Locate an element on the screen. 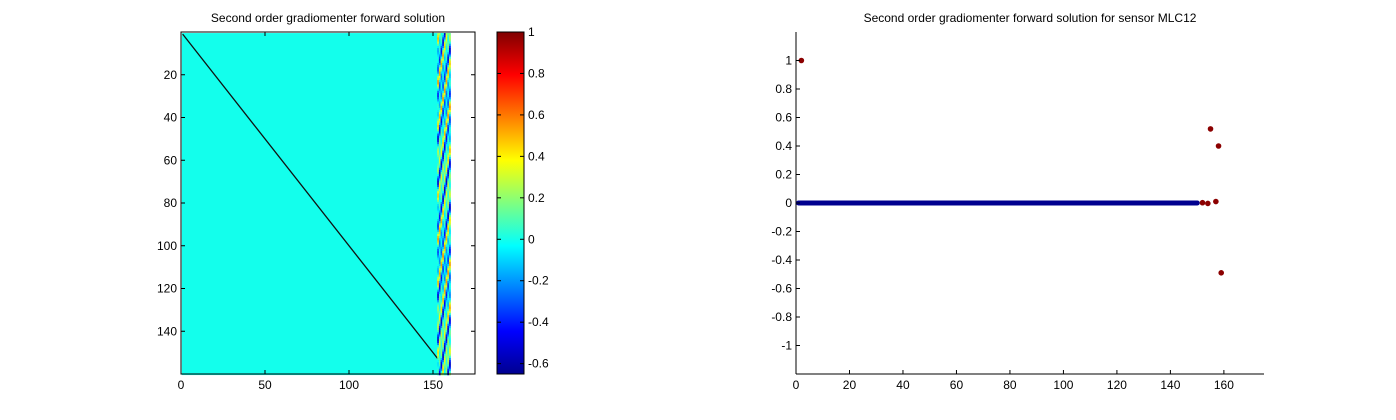 This screenshot has width=1396, height=420. colorbar-ticks: 1 0.8 0.6 0.4 0.2 0 -0.2 -0.4 -0.6 is located at coordinates (523, 198).